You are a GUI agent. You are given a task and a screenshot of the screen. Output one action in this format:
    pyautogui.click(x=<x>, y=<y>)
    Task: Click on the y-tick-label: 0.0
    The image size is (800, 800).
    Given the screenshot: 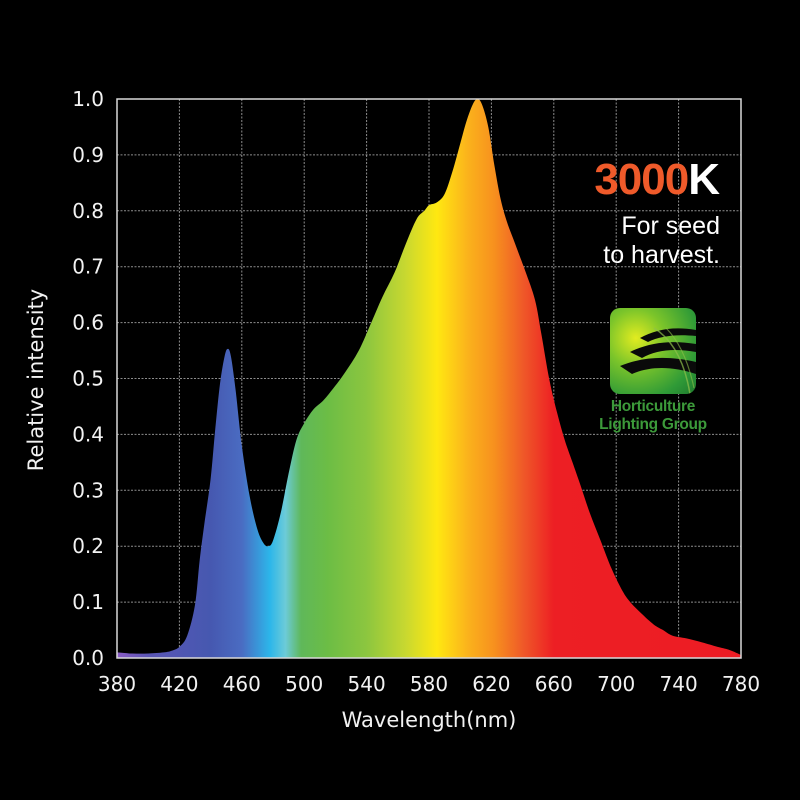 What is the action you would take?
    pyautogui.click(x=88, y=658)
    